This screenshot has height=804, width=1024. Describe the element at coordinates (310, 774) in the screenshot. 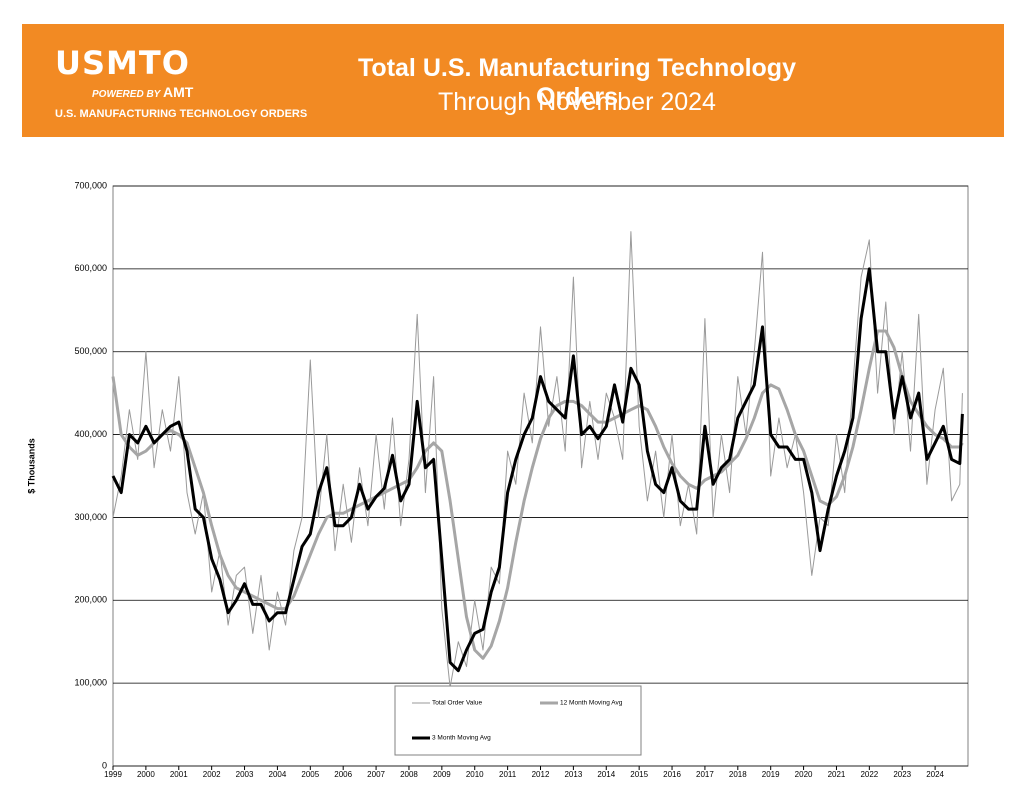

I see `x-tick-label: 2005` at that location.